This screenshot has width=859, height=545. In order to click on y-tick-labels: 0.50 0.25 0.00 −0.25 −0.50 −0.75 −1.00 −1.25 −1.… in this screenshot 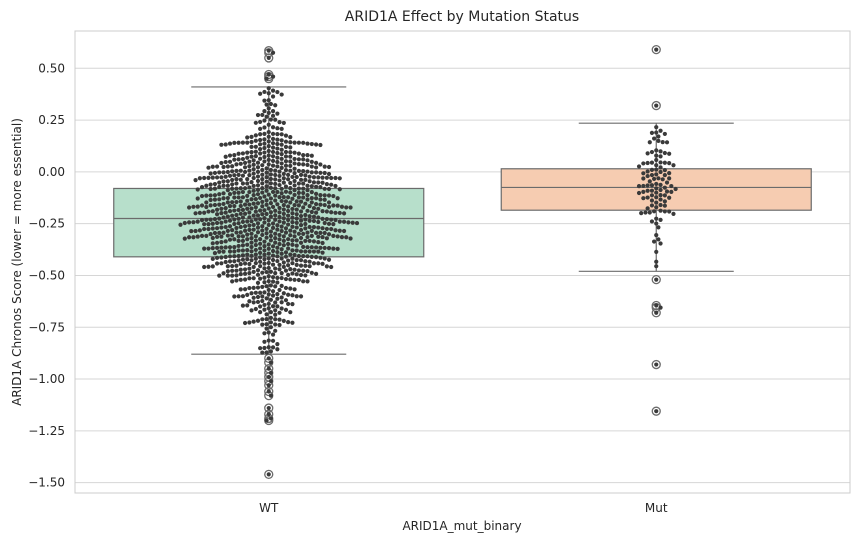, I will do `click(46, 275)`.